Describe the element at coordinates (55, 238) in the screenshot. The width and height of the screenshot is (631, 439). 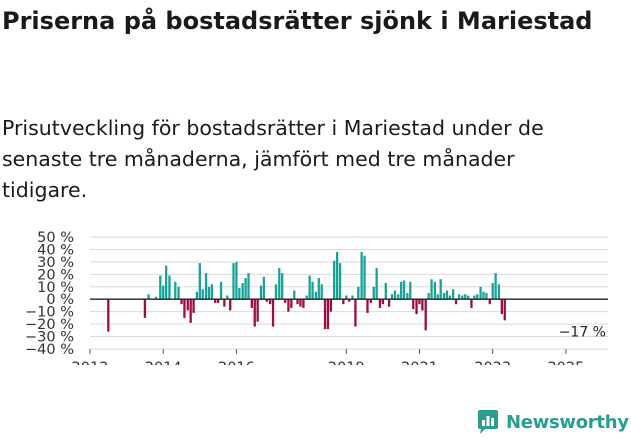
I see `y-tick-label: 50 %` at that location.